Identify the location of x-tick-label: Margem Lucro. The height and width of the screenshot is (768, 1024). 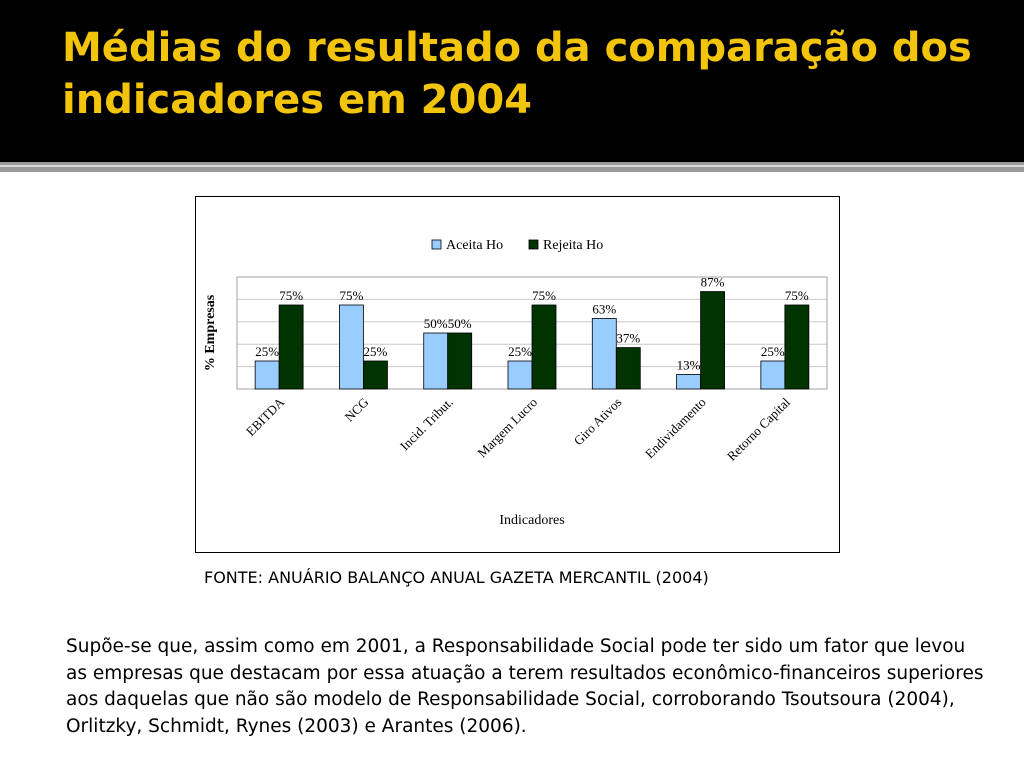
(507, 428).